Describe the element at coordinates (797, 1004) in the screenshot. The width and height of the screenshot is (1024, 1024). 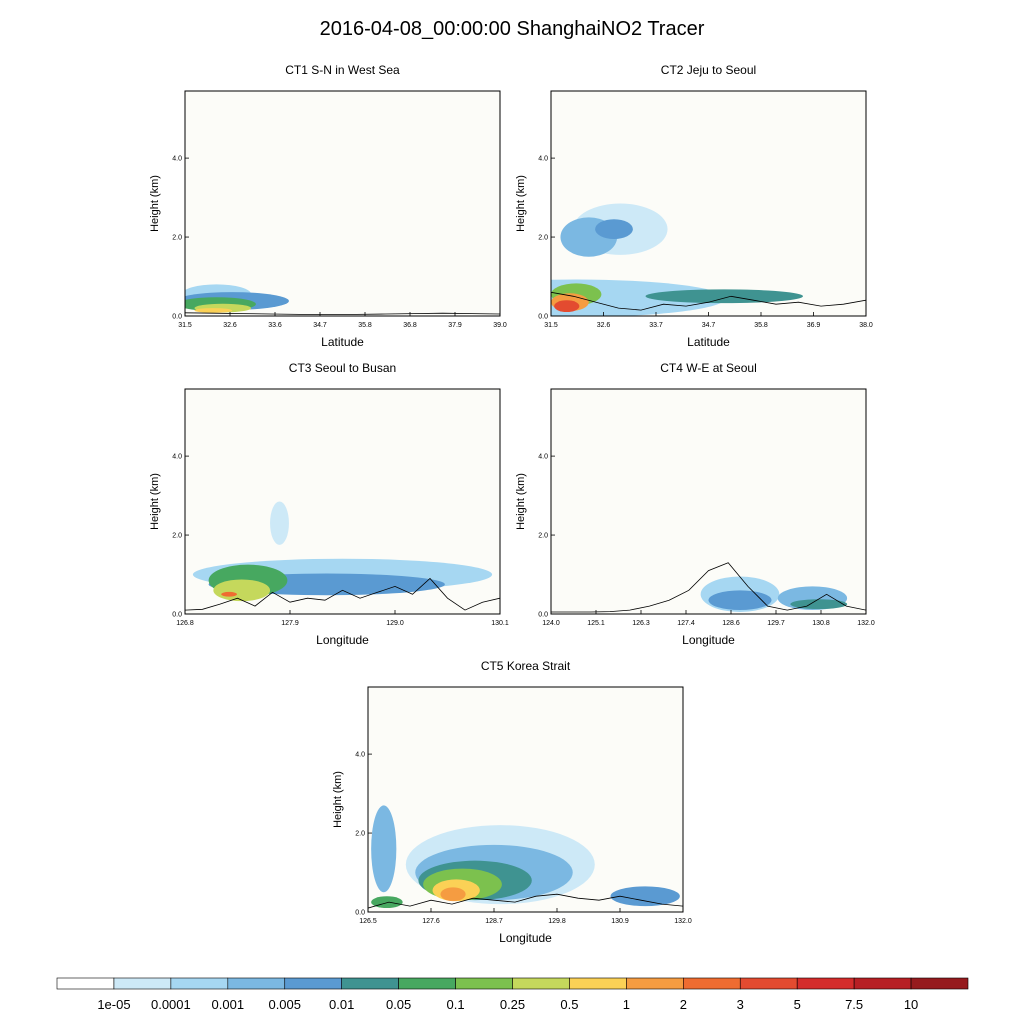
I see `colorbar-label: 5` at that location.